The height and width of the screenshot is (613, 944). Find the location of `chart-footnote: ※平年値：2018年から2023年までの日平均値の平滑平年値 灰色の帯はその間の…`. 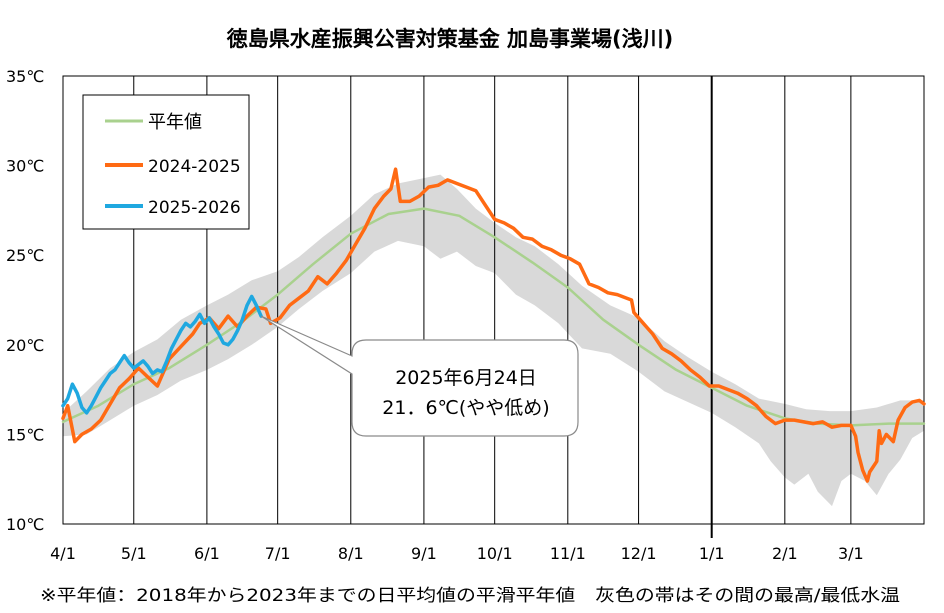

chart-footnote: ※平年値：2018年から2023年までの日平均値の平滑平年値 灰色の帯はその間の… is located at coordinates (470, 596).